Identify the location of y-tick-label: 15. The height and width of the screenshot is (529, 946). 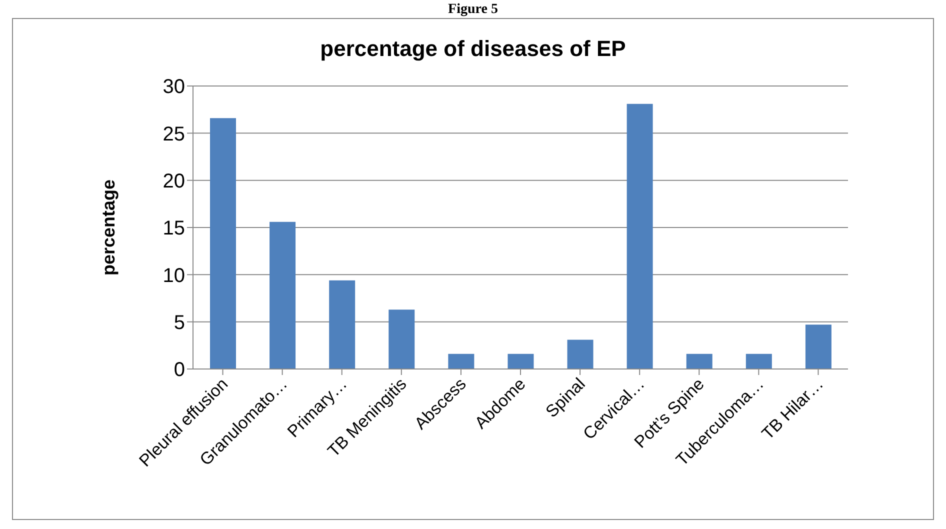
(173, 229).